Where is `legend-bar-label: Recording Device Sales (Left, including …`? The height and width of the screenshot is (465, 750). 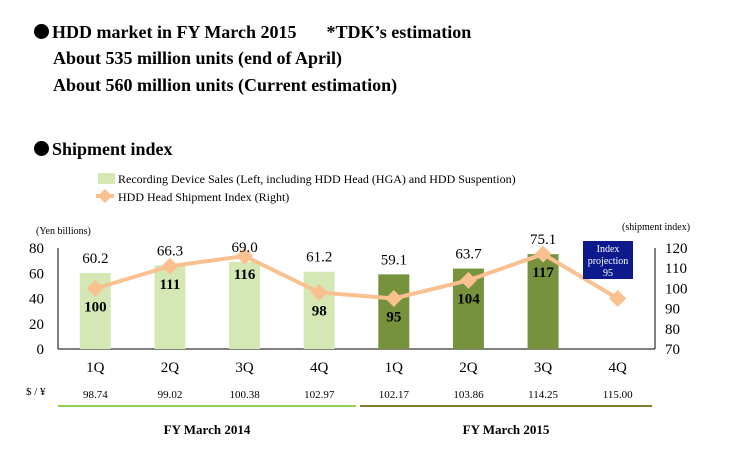 legend-bar-label: Recording Device Sales (Left, including … is located at coordinates (317, 179).